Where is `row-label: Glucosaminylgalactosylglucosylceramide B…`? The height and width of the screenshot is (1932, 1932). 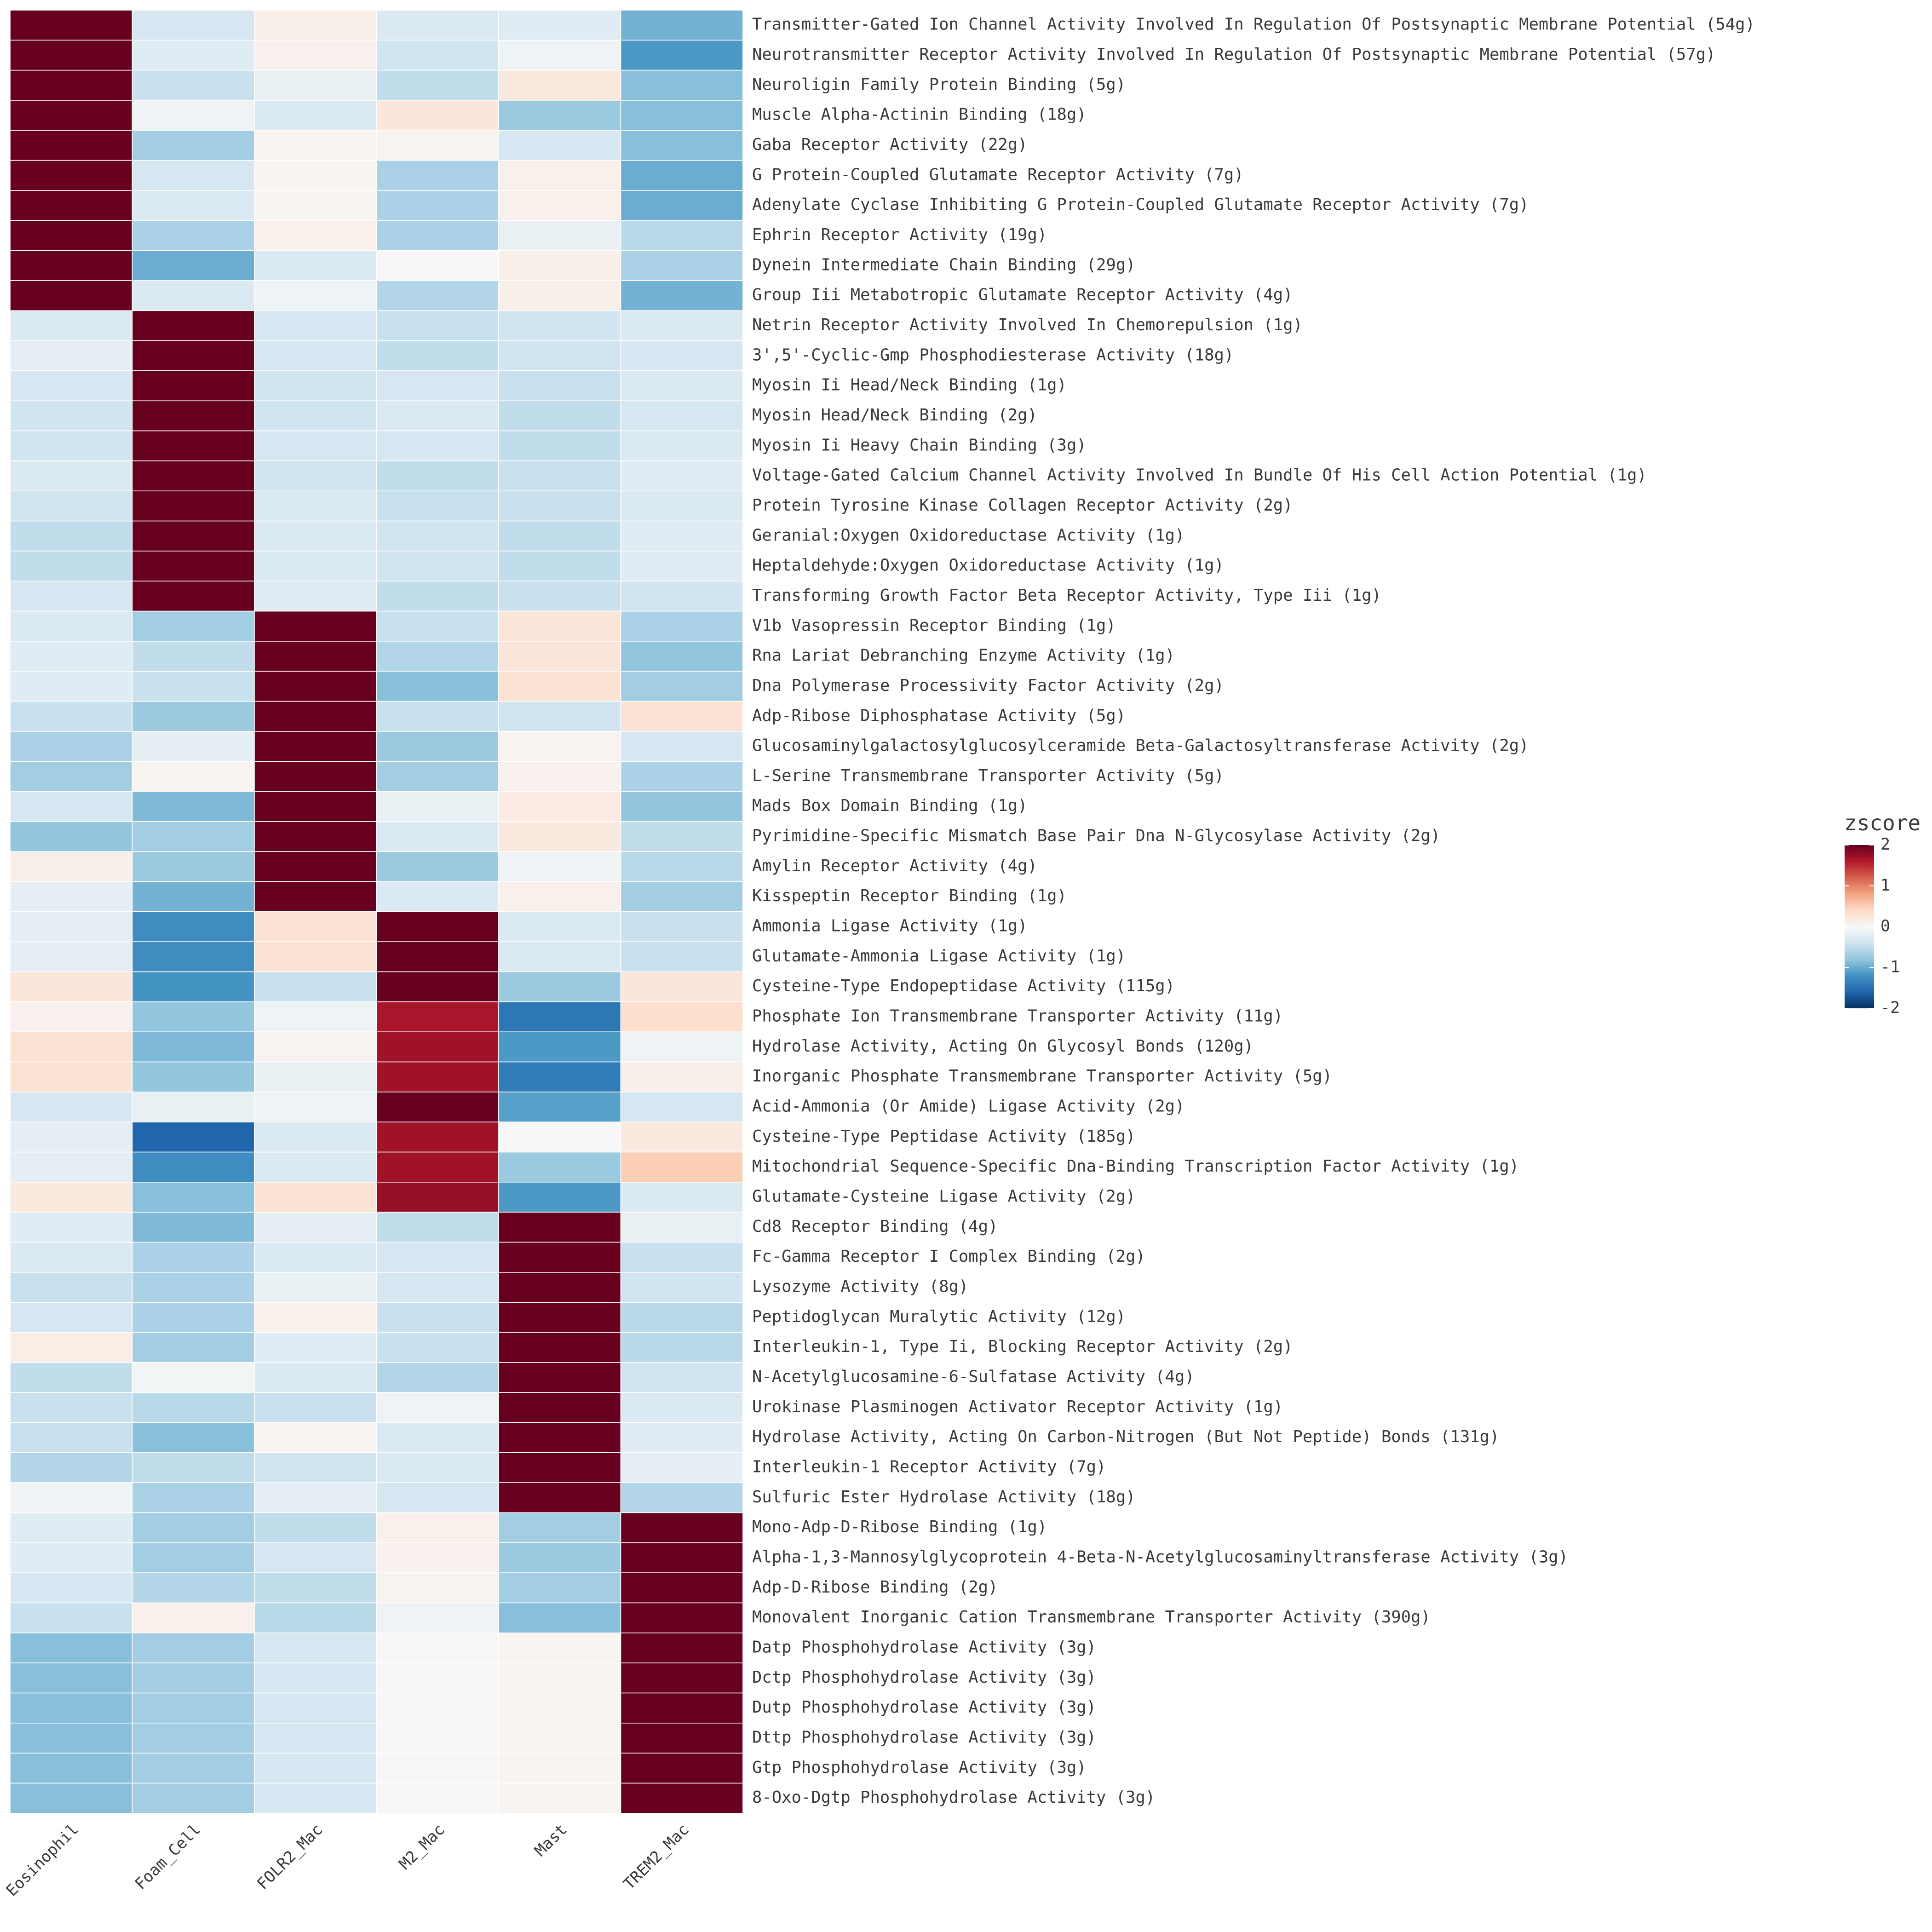
row-label: Glucosaminylgalactosylglucosylceramide B… is located at coordinates (1140, 745).